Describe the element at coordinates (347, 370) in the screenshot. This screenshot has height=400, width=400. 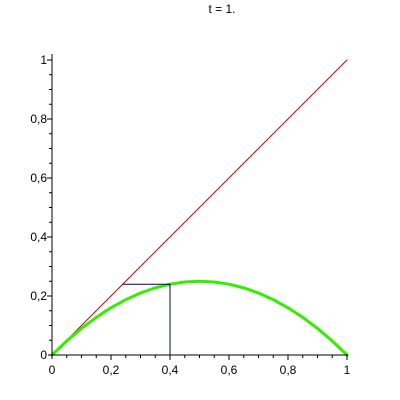
I see `x-tick-label: 1` at that location.